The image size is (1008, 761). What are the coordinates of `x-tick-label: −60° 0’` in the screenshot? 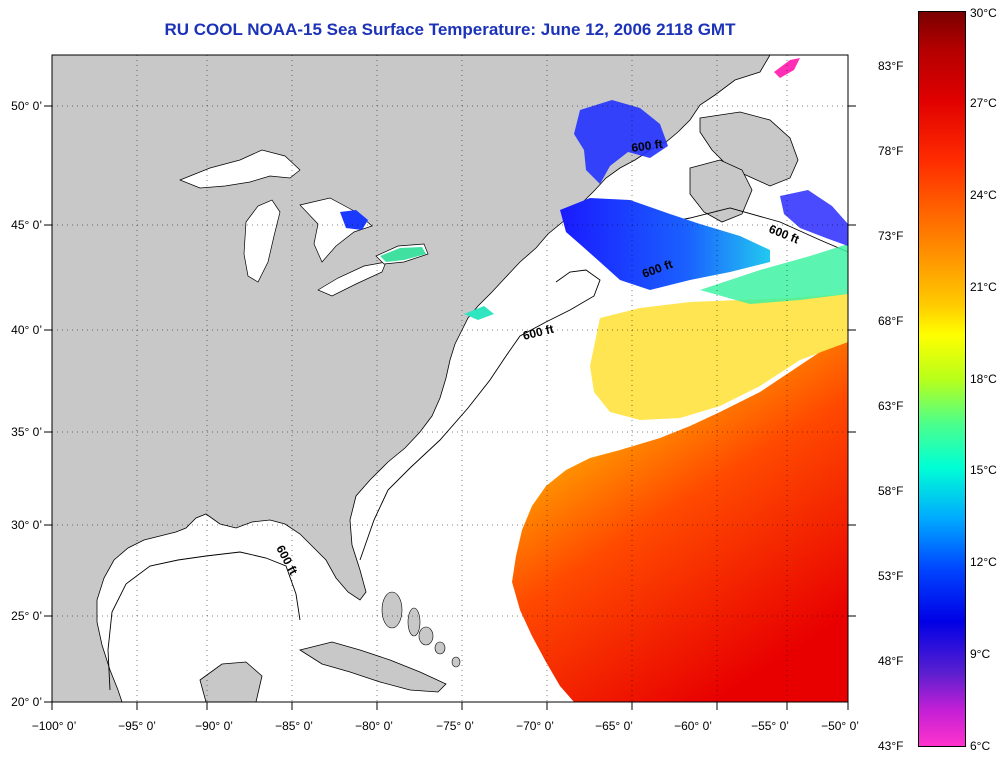 It's located at (693, 726).